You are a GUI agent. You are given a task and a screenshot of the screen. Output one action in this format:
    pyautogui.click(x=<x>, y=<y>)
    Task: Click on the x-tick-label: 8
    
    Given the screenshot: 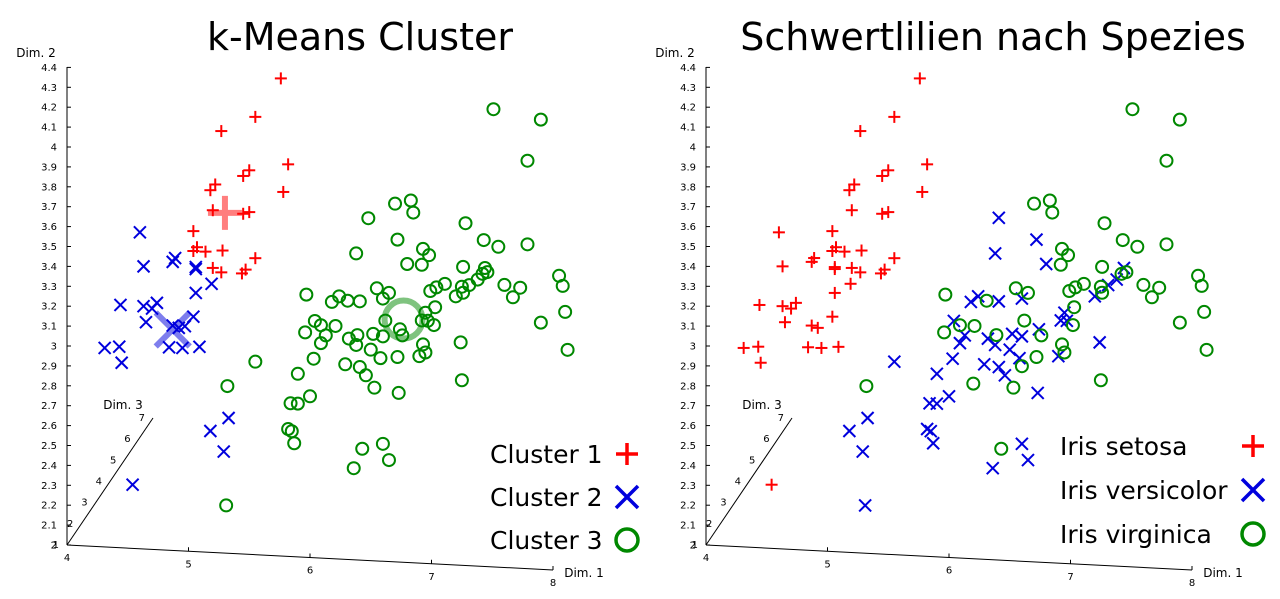 What is the action you would take?
    pyautogui.click(x=1192, y=583)
    